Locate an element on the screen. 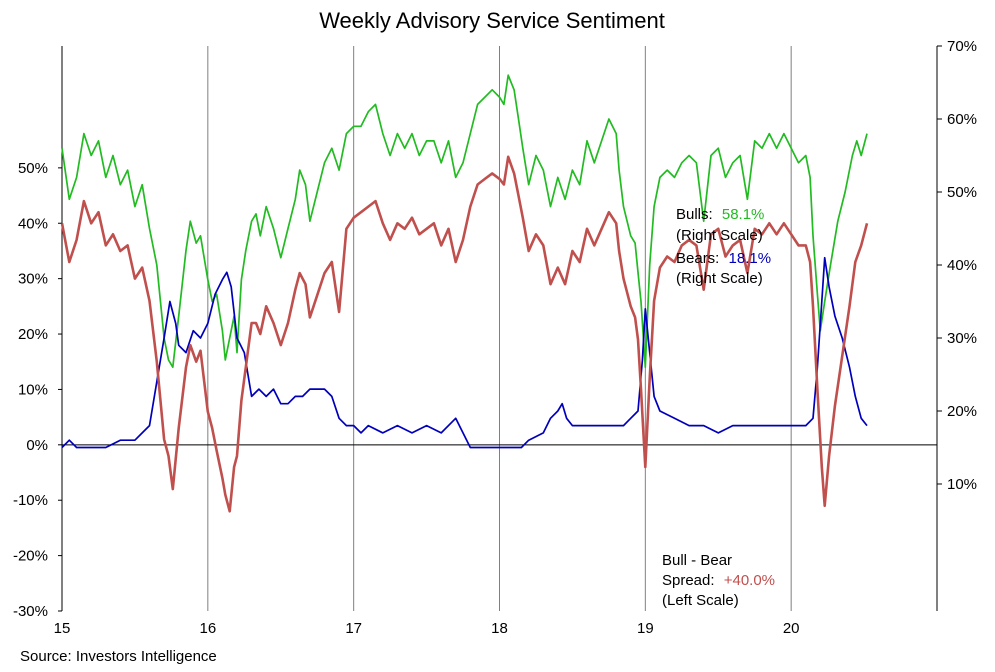 The height and width of the screenshot is (672, 995). bulls-annotation: Bulls: 58.1% (Right Scale) is located at coordinates (720, 225).